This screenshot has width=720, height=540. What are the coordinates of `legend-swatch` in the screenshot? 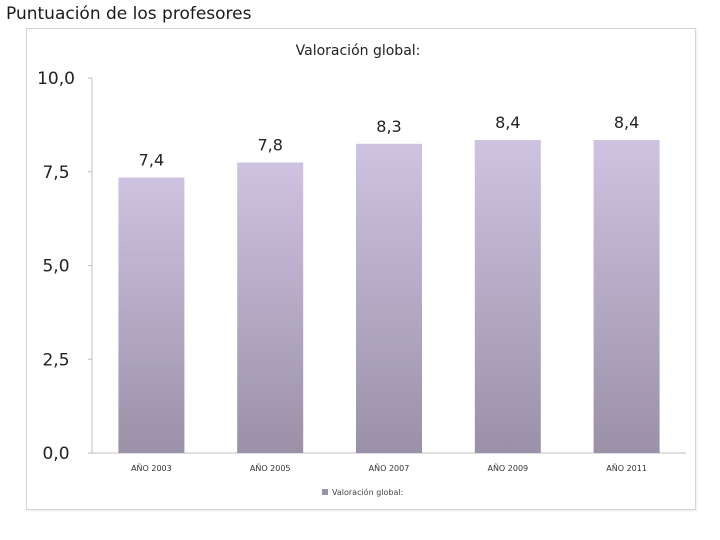 It's located at (325, 492).